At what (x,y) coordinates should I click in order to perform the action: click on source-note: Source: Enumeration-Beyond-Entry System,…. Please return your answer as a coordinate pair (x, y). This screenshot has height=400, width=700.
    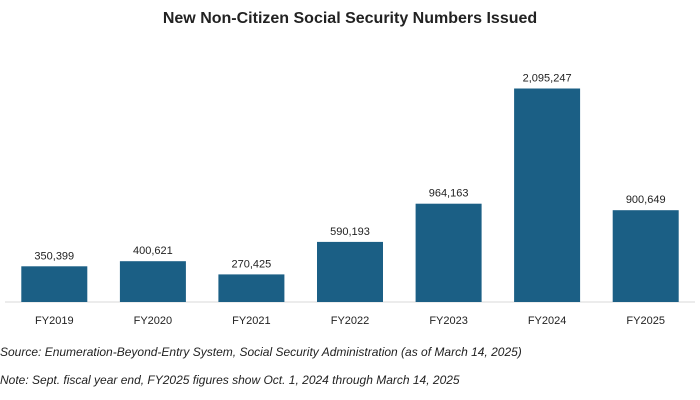
    Looking at the image, I should click on (261, 352).